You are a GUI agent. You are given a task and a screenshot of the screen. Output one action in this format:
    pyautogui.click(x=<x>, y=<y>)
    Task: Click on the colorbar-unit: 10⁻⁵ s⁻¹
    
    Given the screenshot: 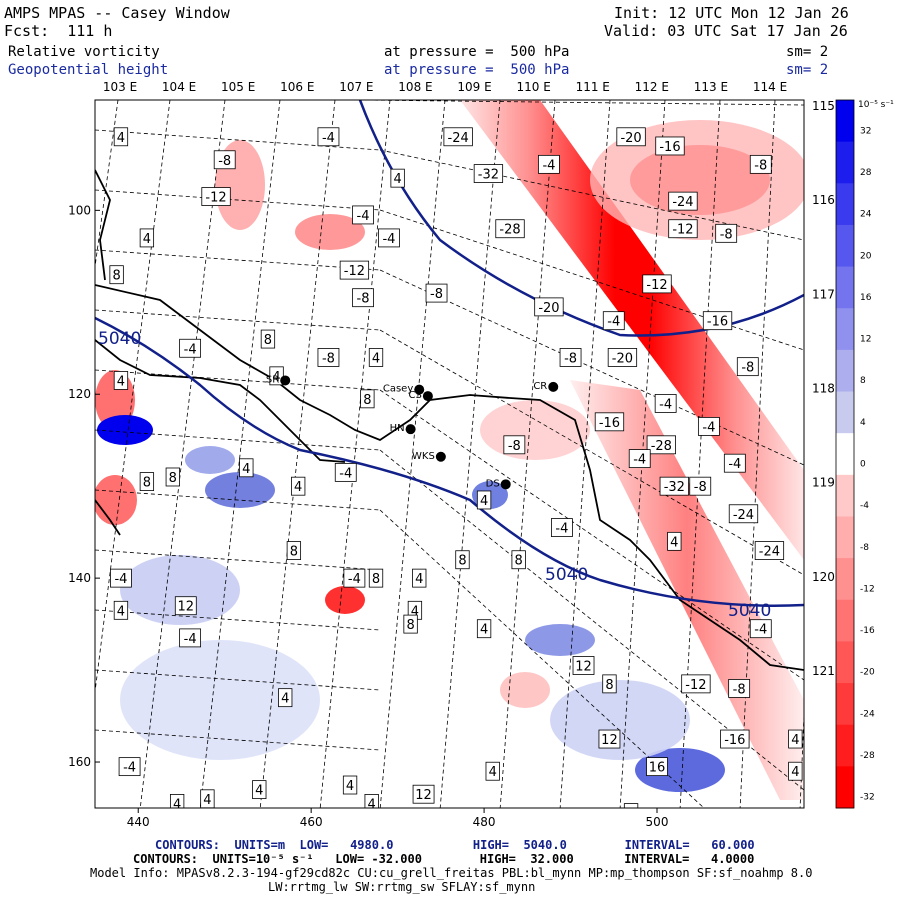 What is the action you would take?
    pyautogui.click(x=876, y=105)
    